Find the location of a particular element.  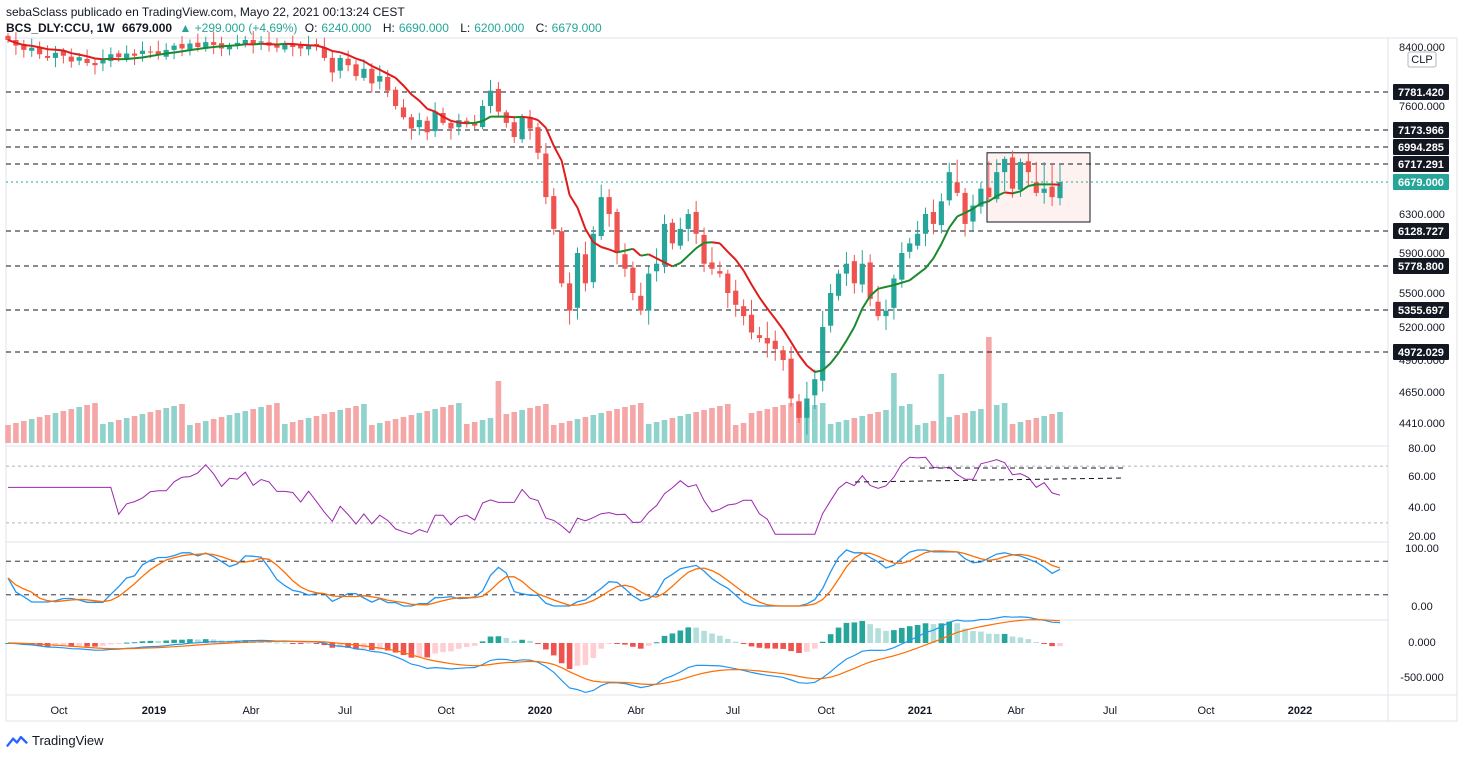

footer-brand: TradingView is located at coordinates (55, 740).